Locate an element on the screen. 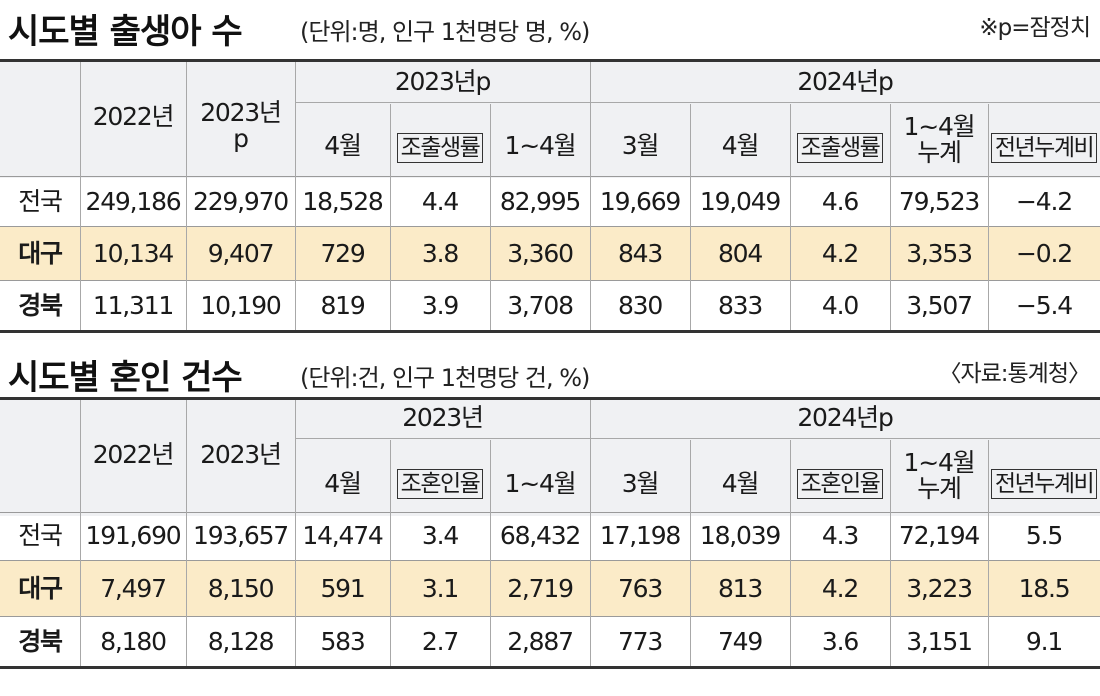  table-cell: 68,432 is located at coordinates (540, 535).